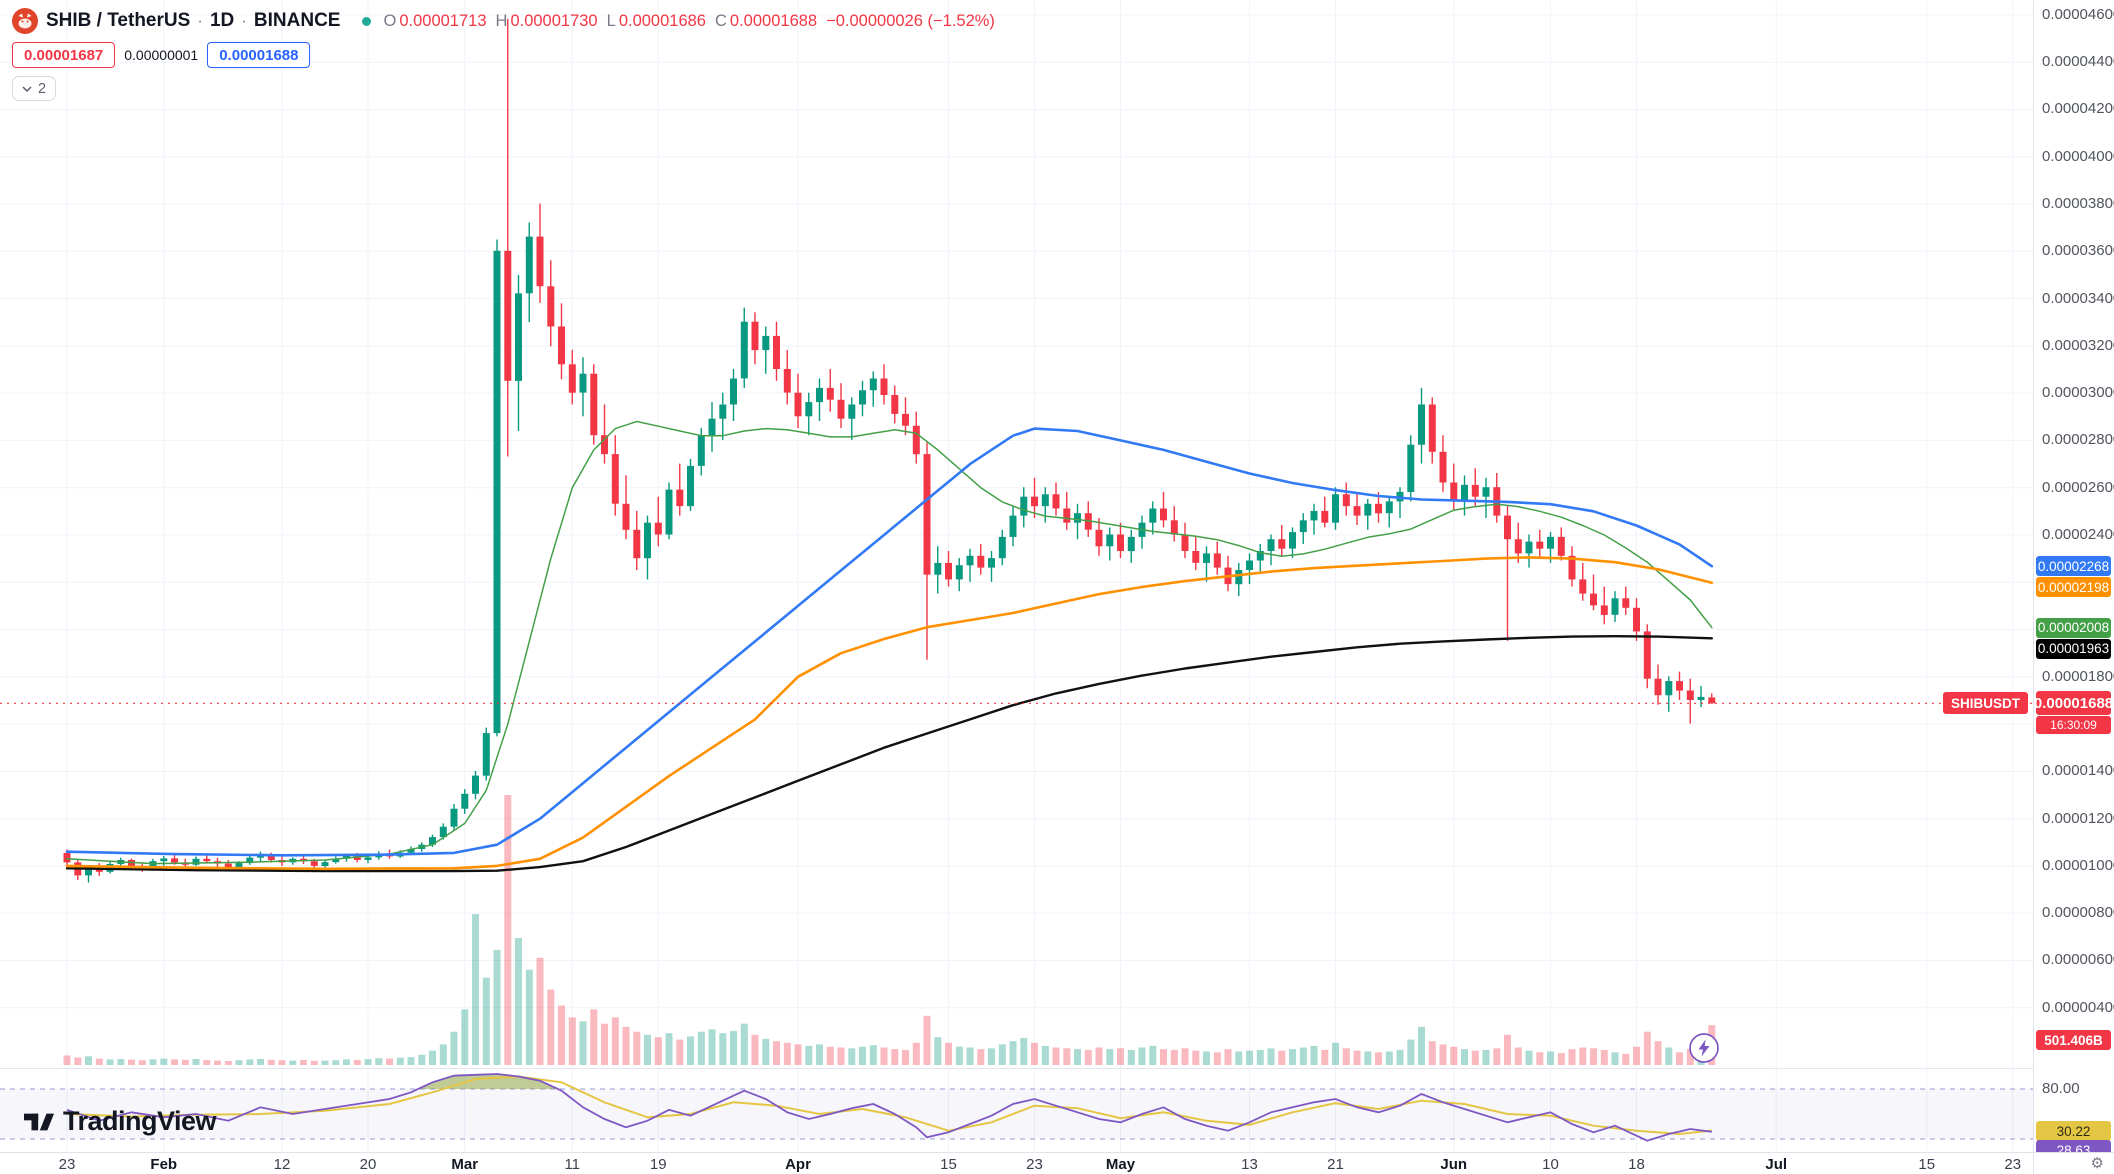  Describe the element at coordinates (2073, 725) in the screenshot. I see `bar-countdown-badge: 16:30:09` at that location.